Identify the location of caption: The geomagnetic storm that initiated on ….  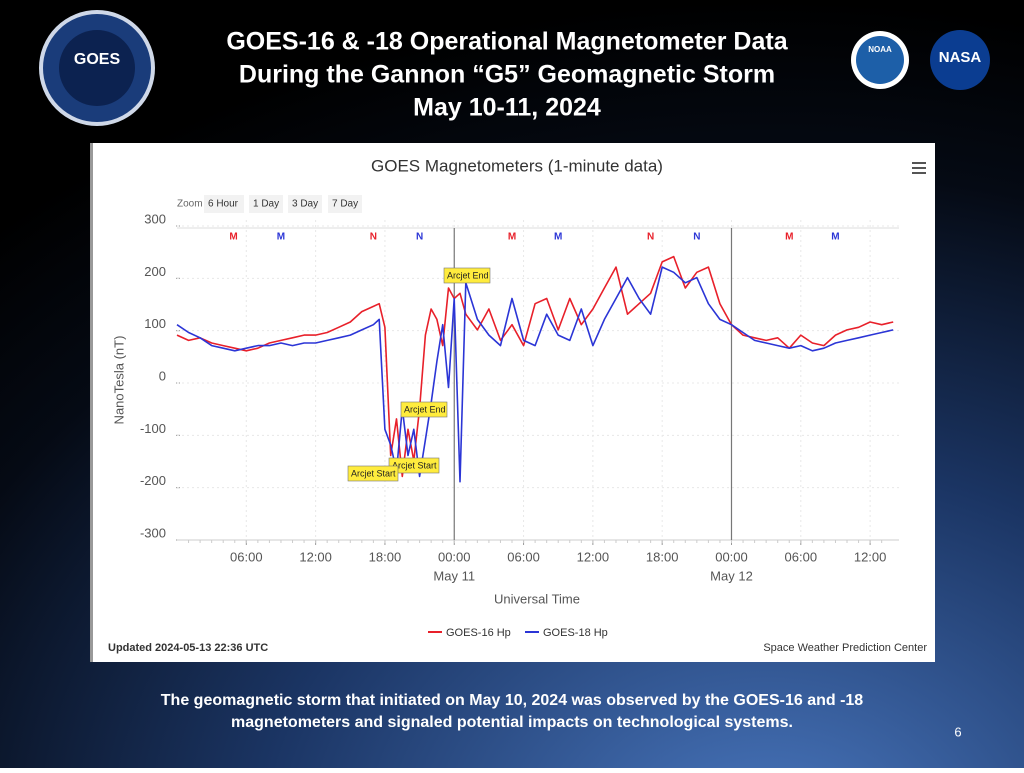
(512, 711).